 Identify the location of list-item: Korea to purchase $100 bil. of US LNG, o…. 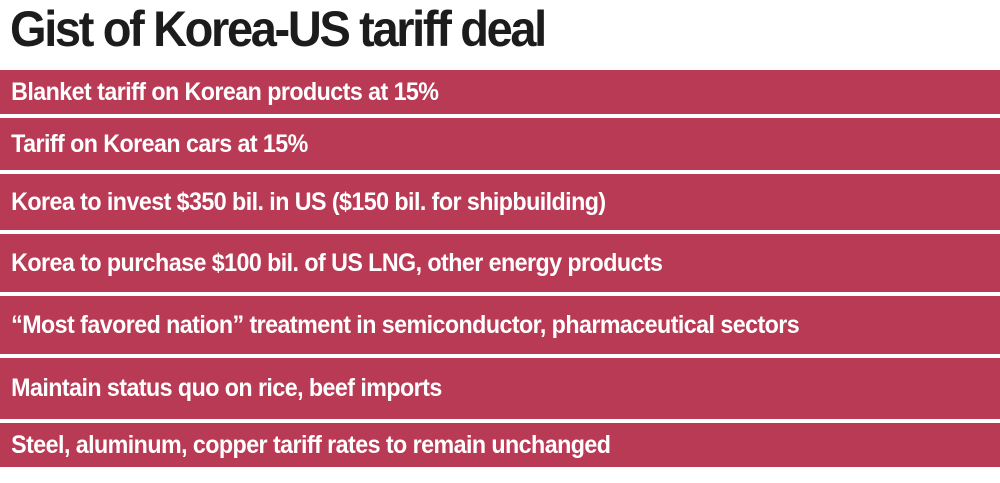
(500, 263).